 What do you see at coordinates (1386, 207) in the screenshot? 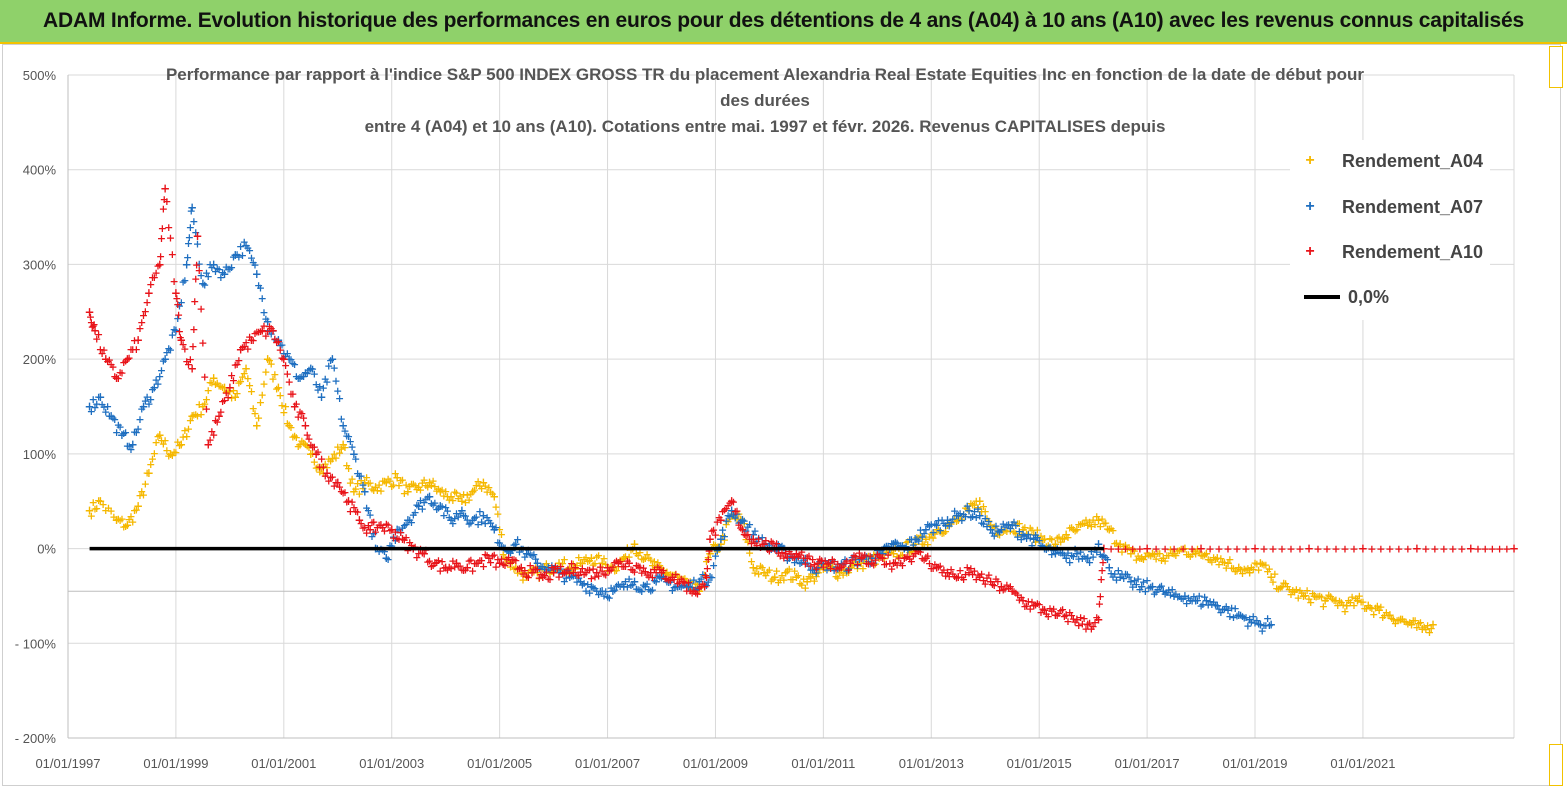
I see `legend-item-a07: + Rendement_A07` at bounding box center [1386, 207].